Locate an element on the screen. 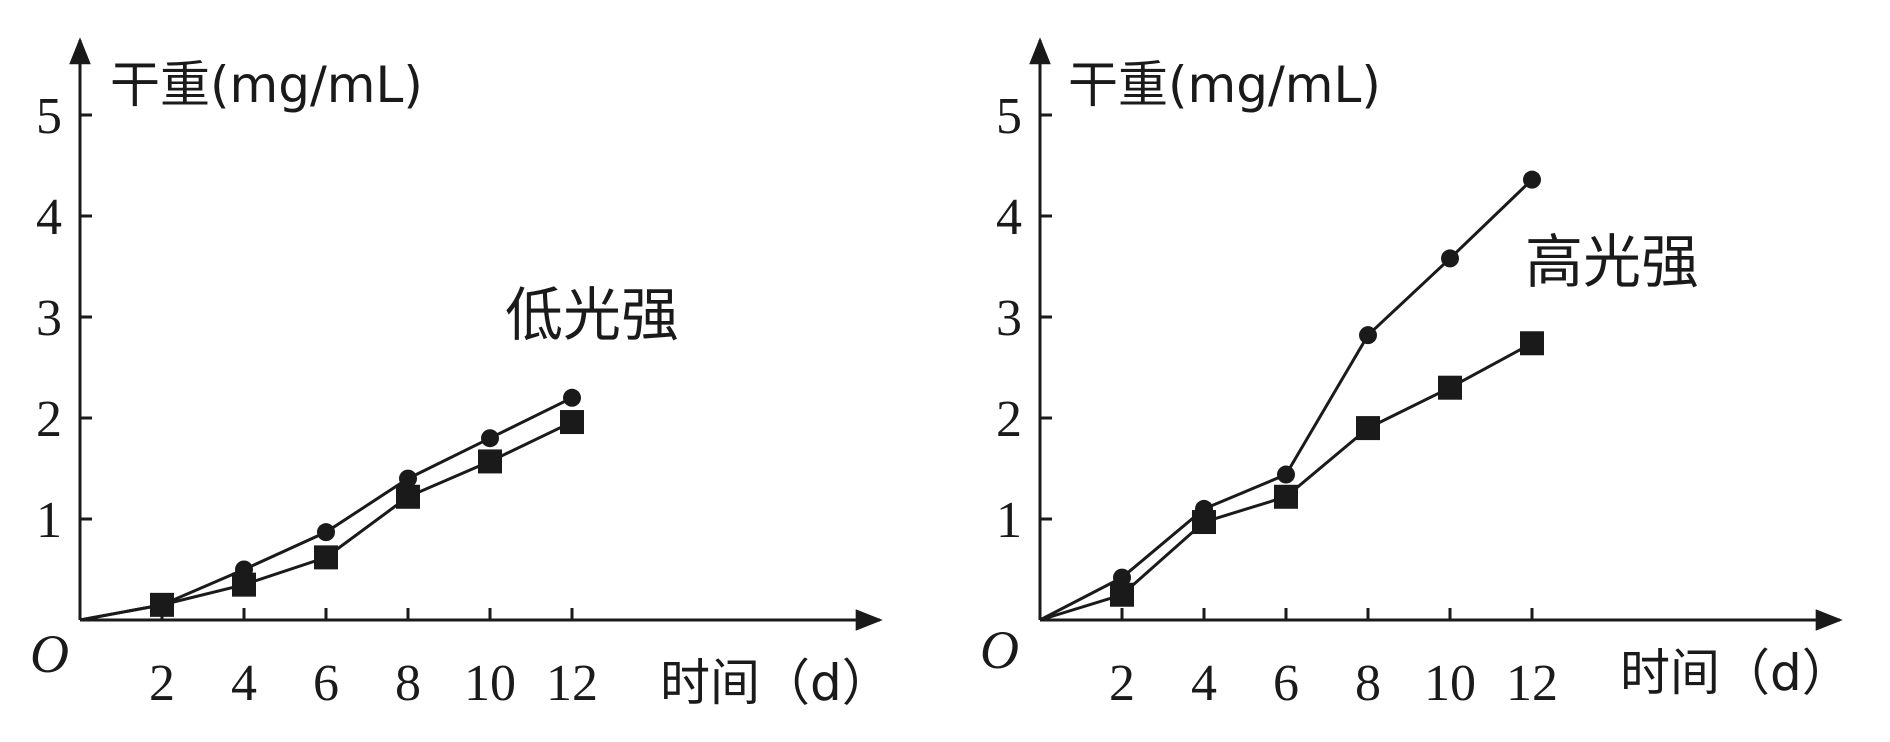 The width and height of the screenshot is (1890, 742). series-line-circle is located at coordinates (326, 509).